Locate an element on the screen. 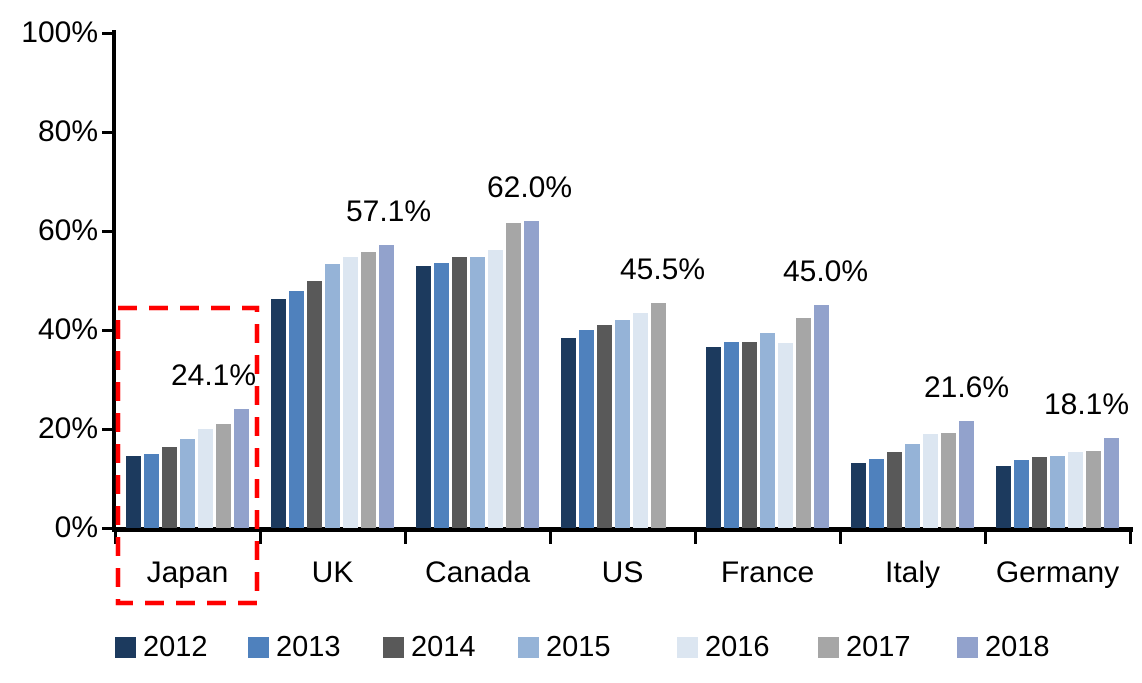  bar-us-2013 is located at coordinates (586, 429).